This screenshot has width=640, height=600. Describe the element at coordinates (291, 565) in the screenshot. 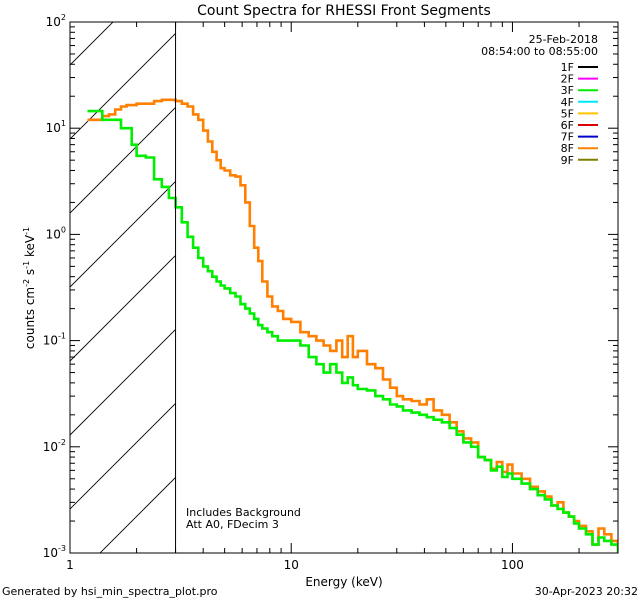

I see `x-tick-label: 10` at that location.